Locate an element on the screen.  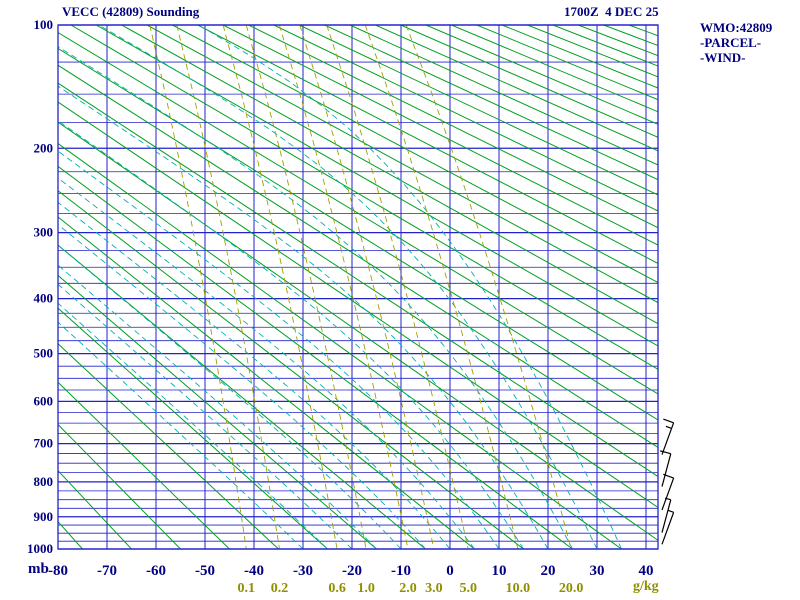
wind-barbs is located at coordinates (667, 481).